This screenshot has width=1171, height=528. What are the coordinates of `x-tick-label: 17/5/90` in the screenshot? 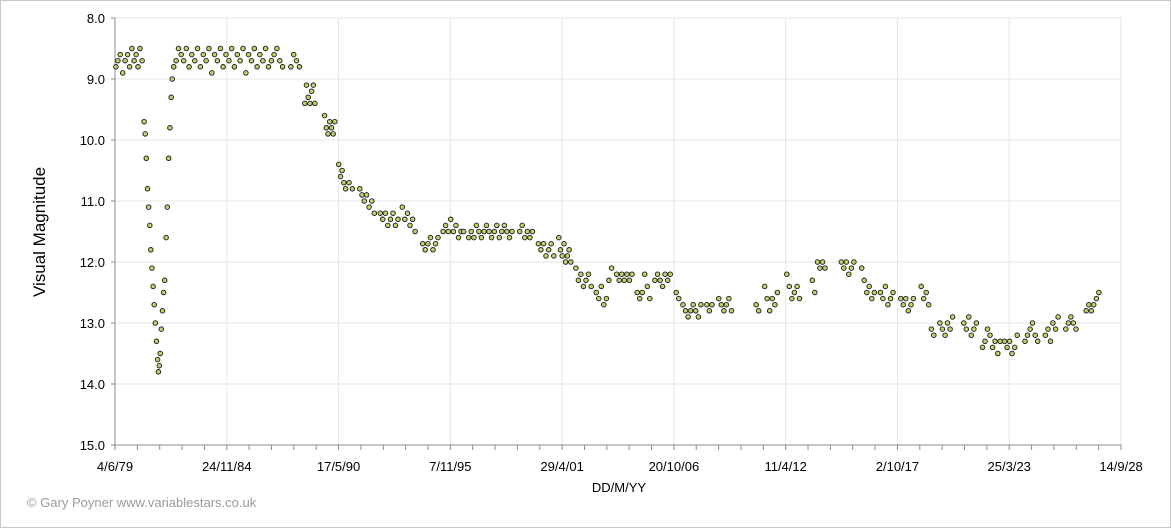 It's located at (338, 466).